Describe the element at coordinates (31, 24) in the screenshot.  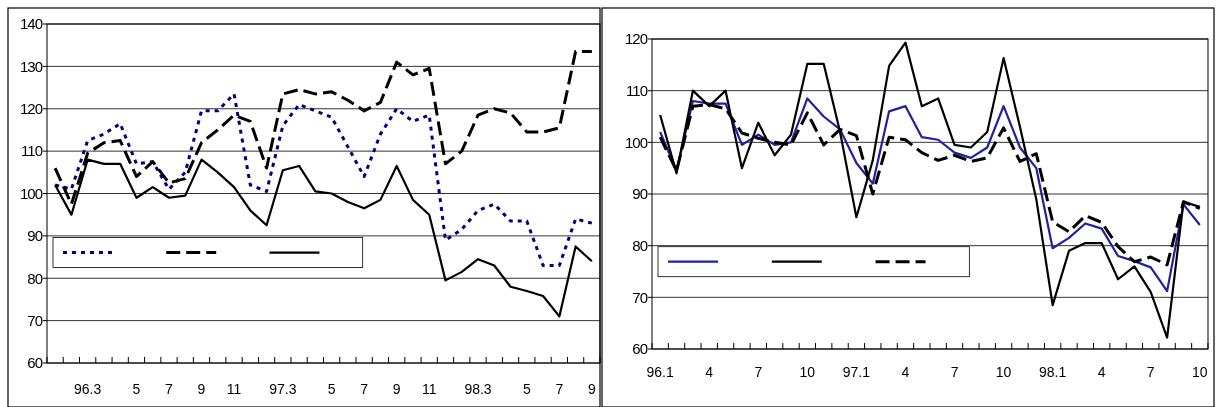
I see `y-tick-label: 140` at that location.